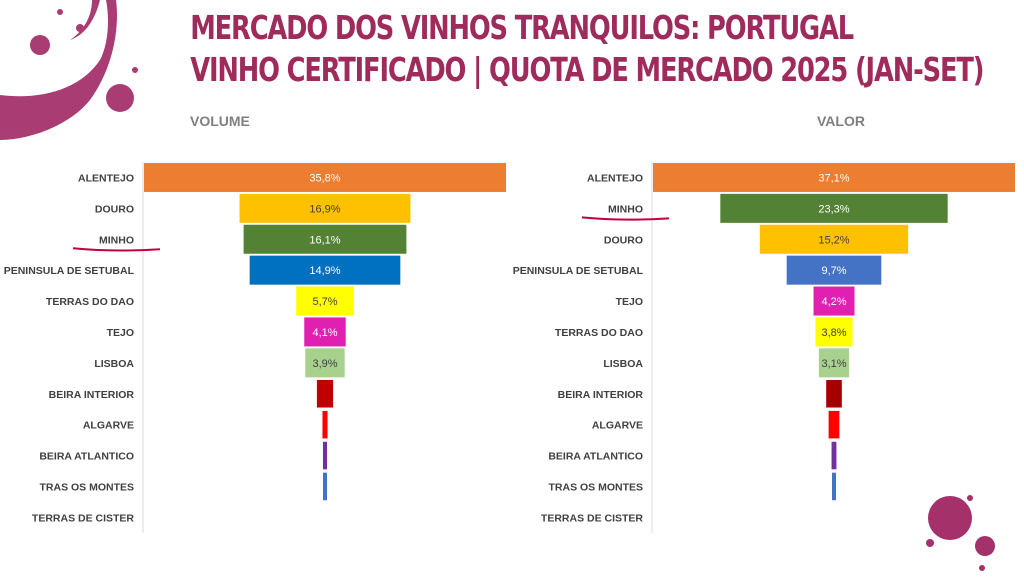 Image resolution: width=1024 pixels, height=578 pixels. I want to click on data-label-terras-do-dao: 3,8%, so click(833, 333).